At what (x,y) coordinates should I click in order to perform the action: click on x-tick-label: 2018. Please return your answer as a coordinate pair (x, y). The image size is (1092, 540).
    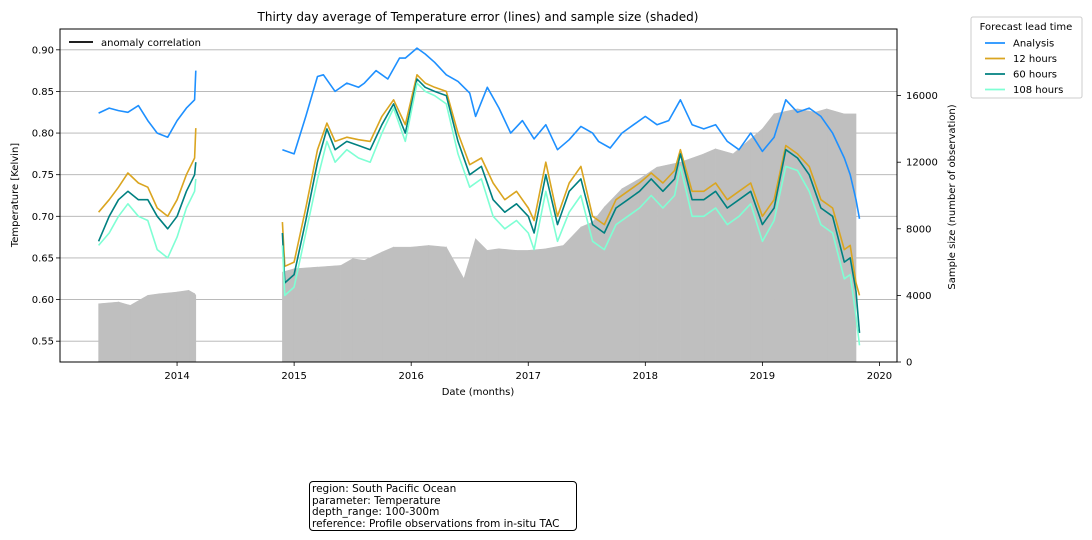
    Looking at the image, I should click on (645, 376).